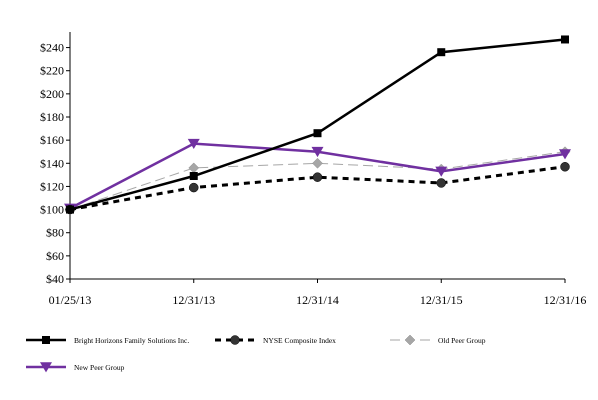 This screenshot has height=400, width=598. What do you see at coordinates (55, 233) in the screenshot?
I see `y-tick-label: $80` at bounding box center [55, 233].